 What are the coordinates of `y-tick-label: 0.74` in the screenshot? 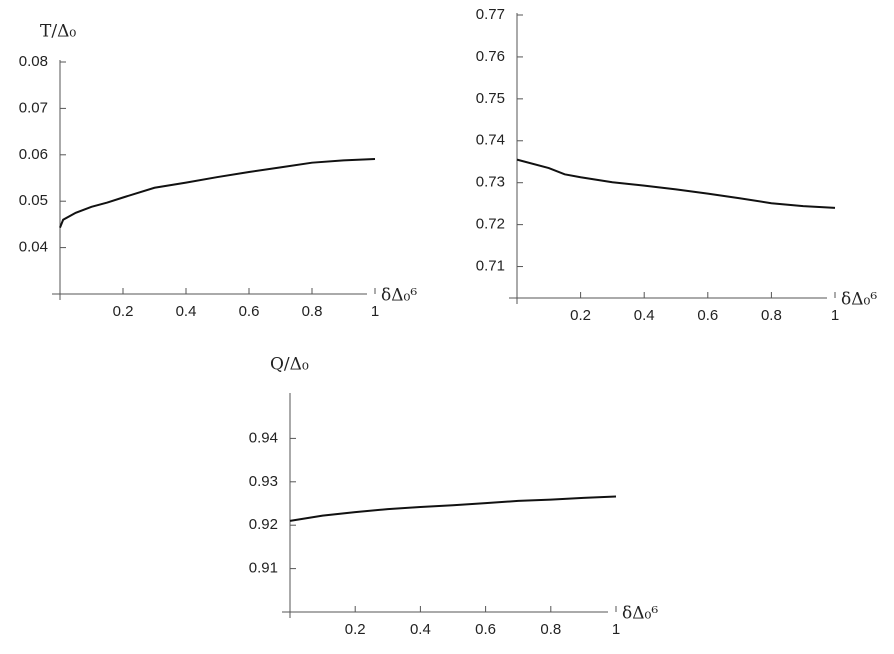 It's located at (490, 140).